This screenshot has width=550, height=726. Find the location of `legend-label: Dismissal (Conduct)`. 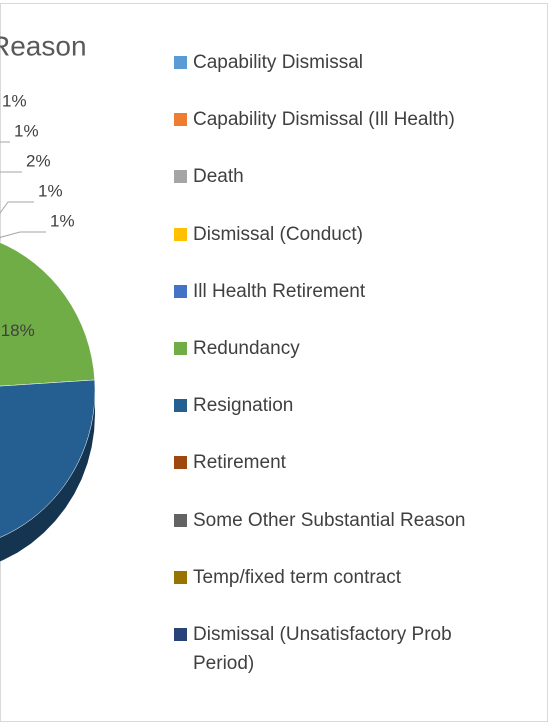

legend-label: Dismissal (Conduct) is located at coordinates (278, 234).